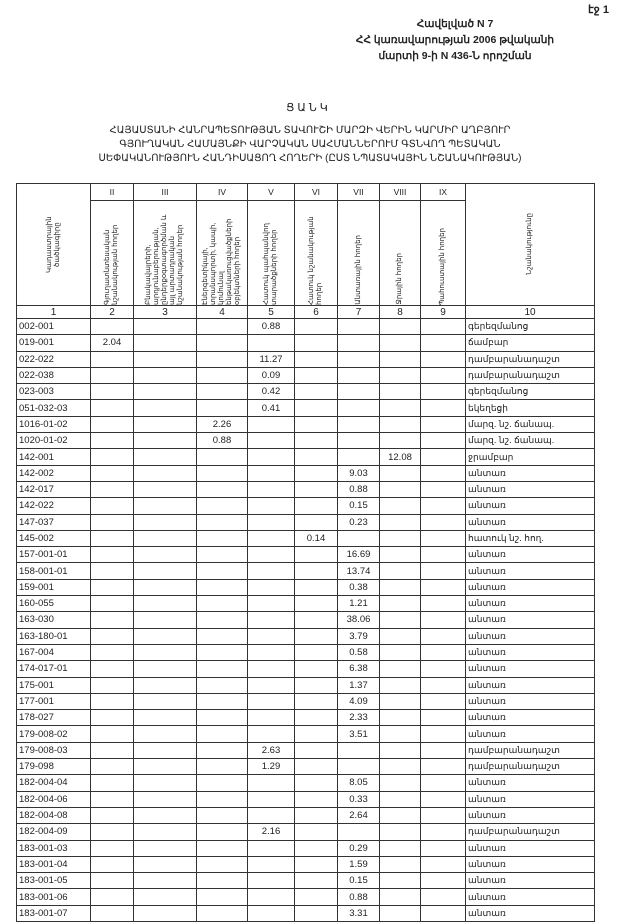 This screenshot has width=617, height=922. What do you see at coordinates (305, 701) in the screenshot?
I see `table-row: 177-001 4.09 անտառ` at bounding box center [305, 701].